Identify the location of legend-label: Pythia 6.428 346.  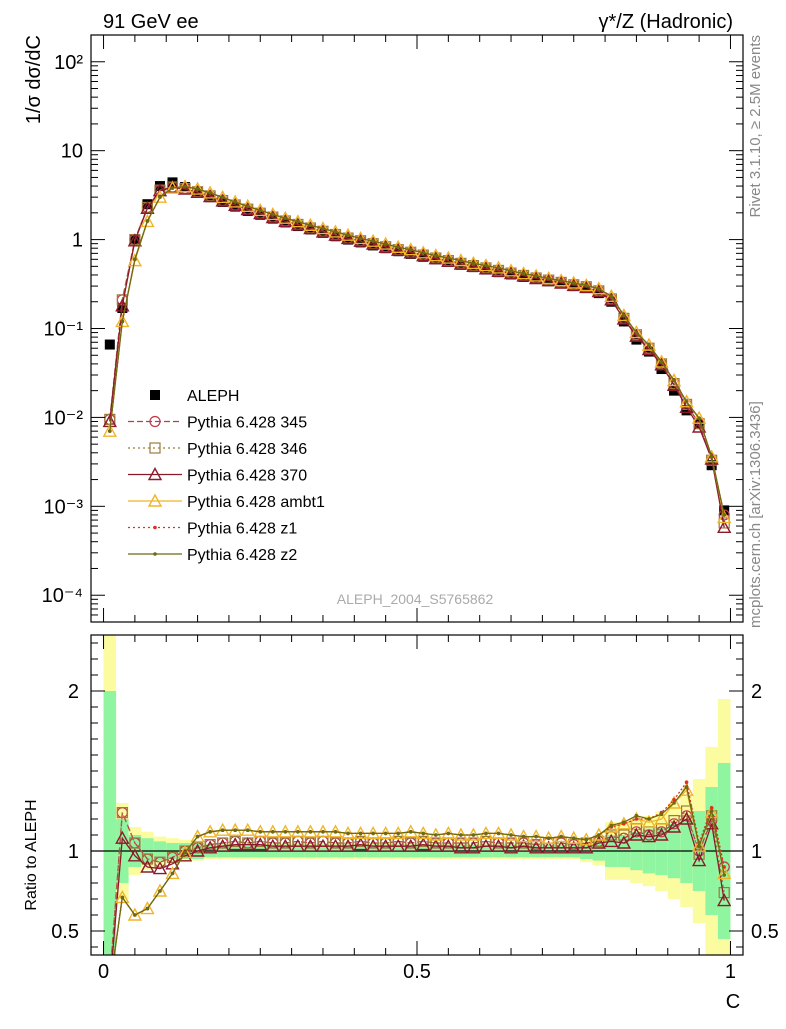
(247, 449).